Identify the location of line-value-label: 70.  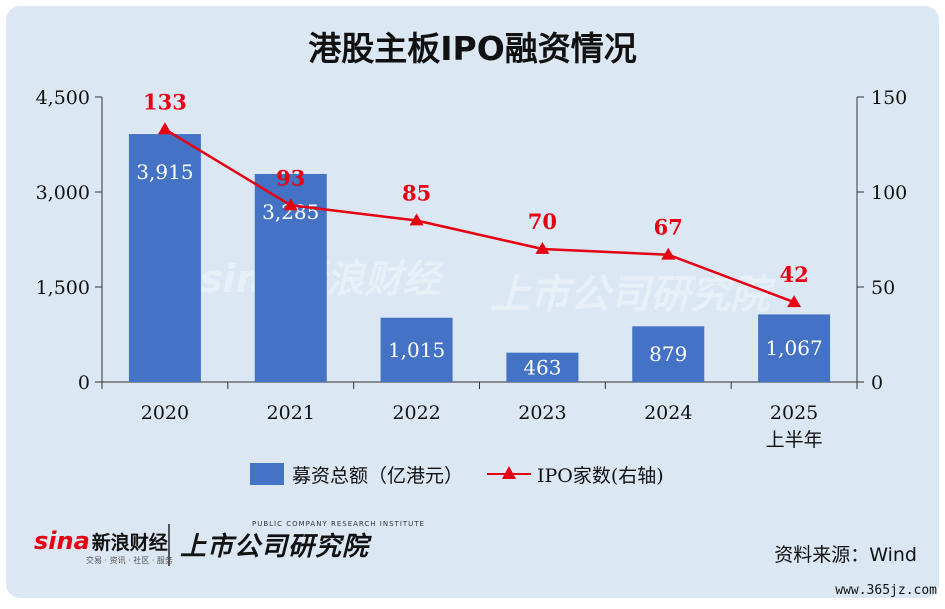
(542, 221).